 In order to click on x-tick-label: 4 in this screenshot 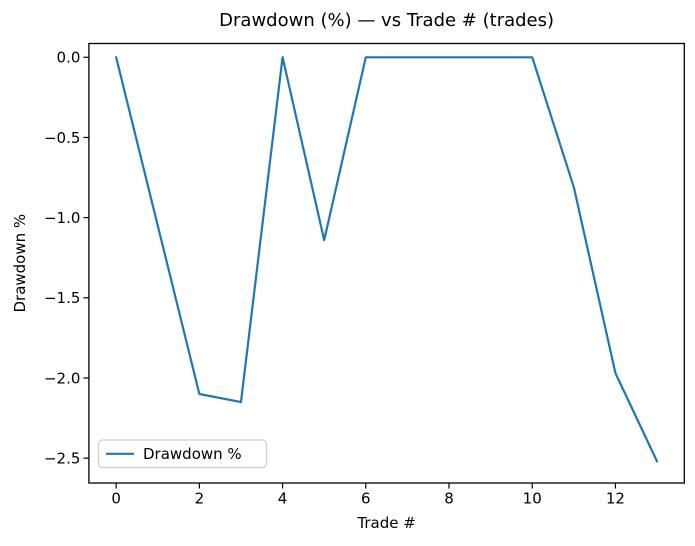, I will do `click(283, 499)`.